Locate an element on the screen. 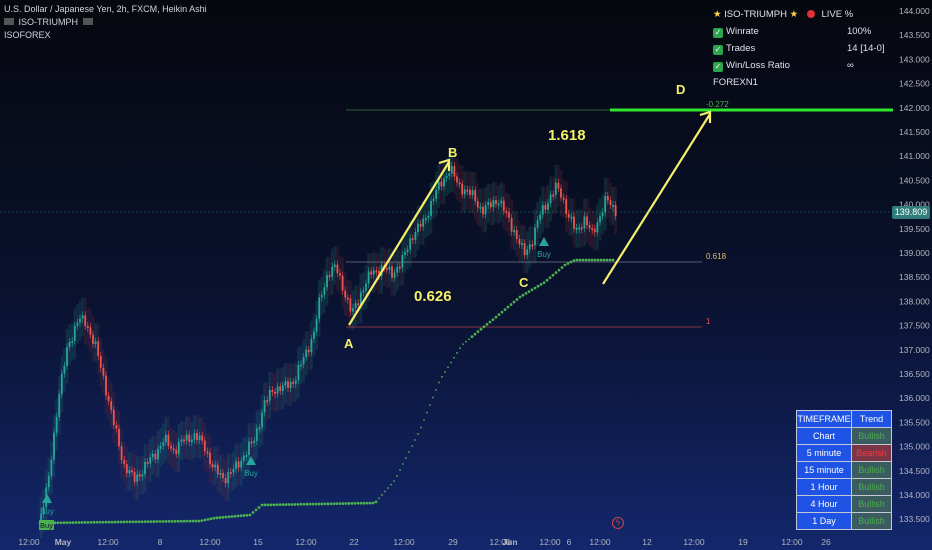 The width and height of the screenshot is (932, 550). price-tick-label: 134.500 is located at coordinates (914, 471).